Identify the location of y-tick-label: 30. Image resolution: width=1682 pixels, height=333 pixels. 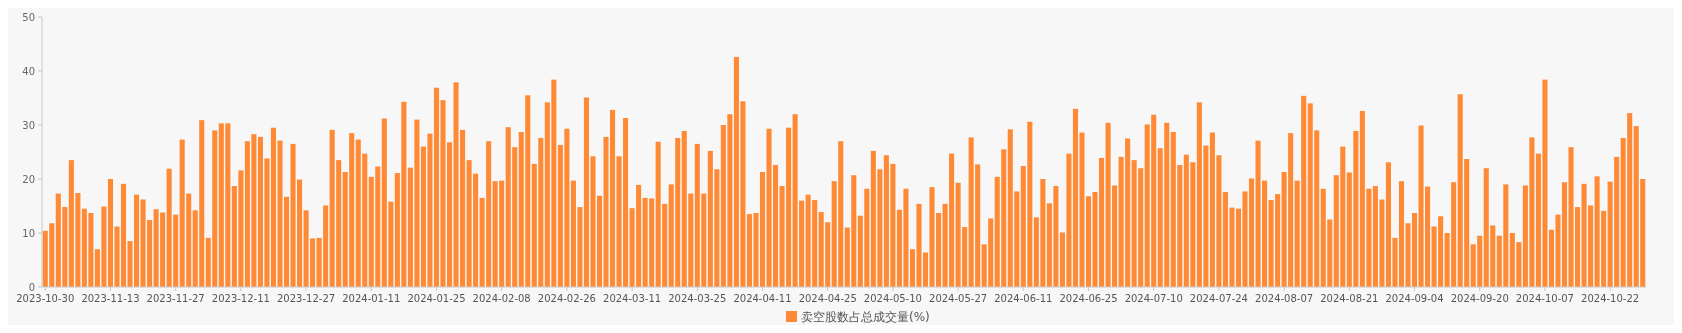
(28, 125).